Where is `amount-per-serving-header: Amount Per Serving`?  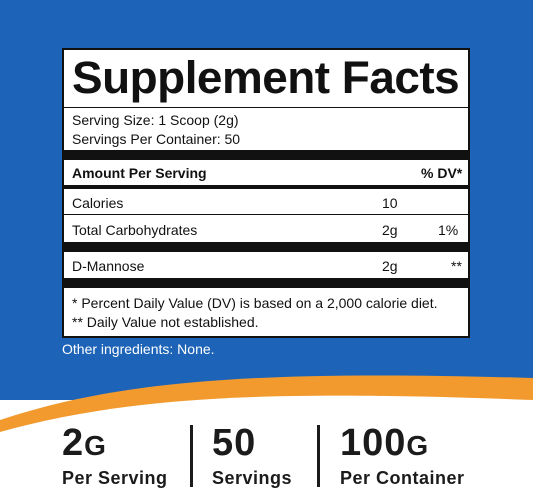 amount-per-serving-header: Amount Per Serving is located at coordinates (139, 173).